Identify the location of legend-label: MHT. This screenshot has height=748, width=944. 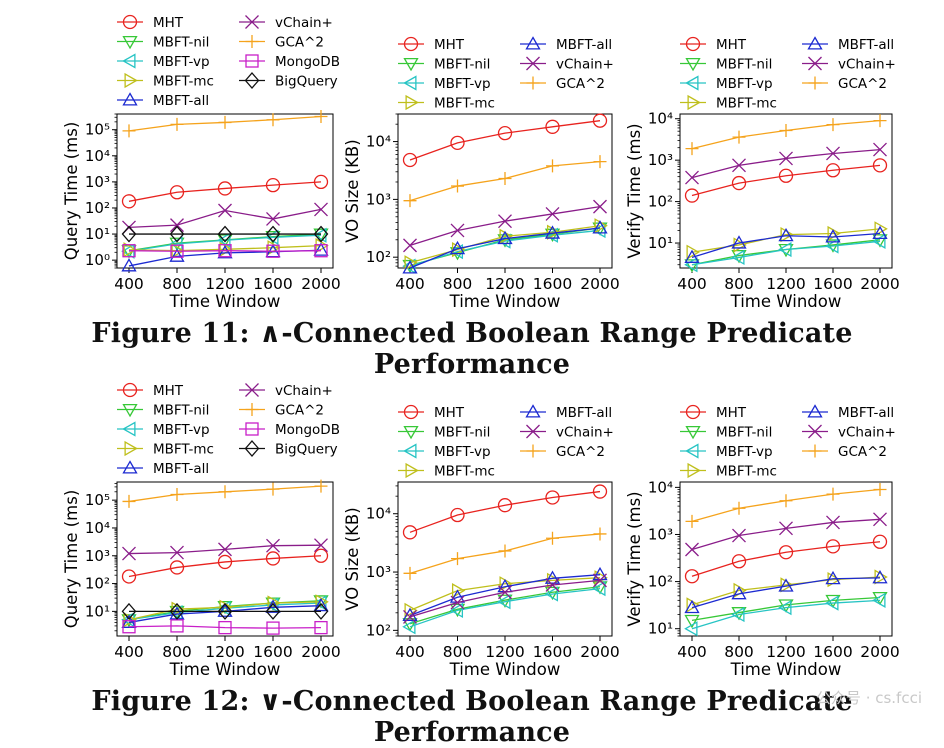
(168, 23).